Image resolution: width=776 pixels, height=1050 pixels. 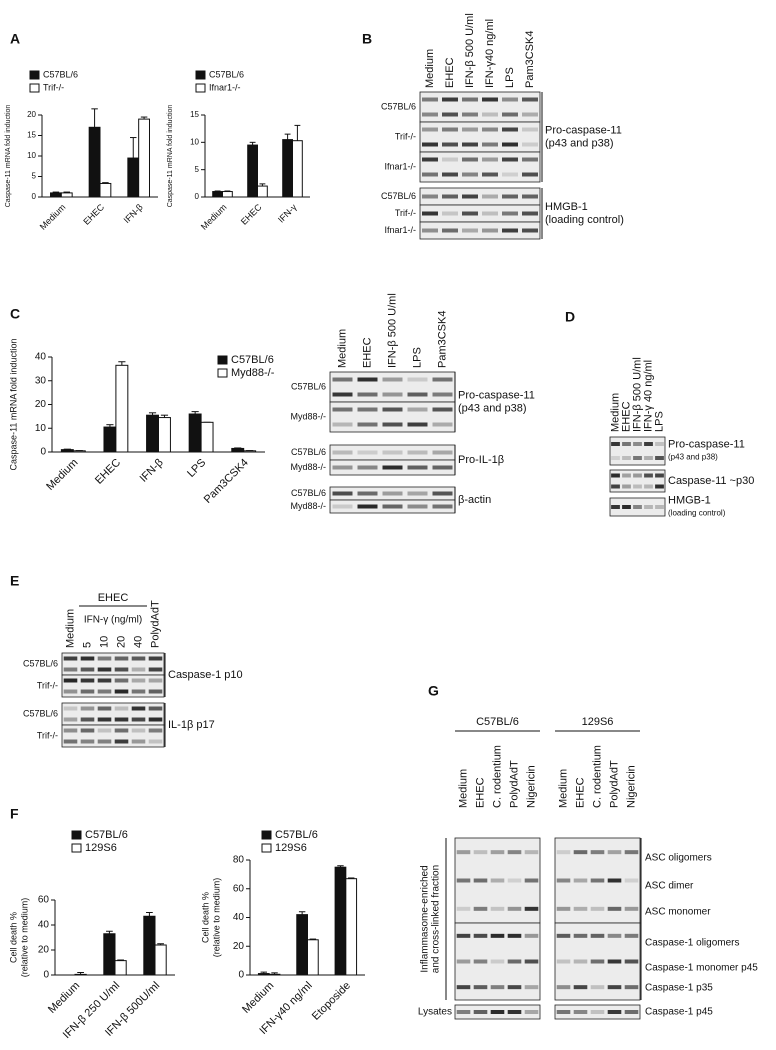 I want to click on row-label: Trif-/-, so click(x=47, y=735).